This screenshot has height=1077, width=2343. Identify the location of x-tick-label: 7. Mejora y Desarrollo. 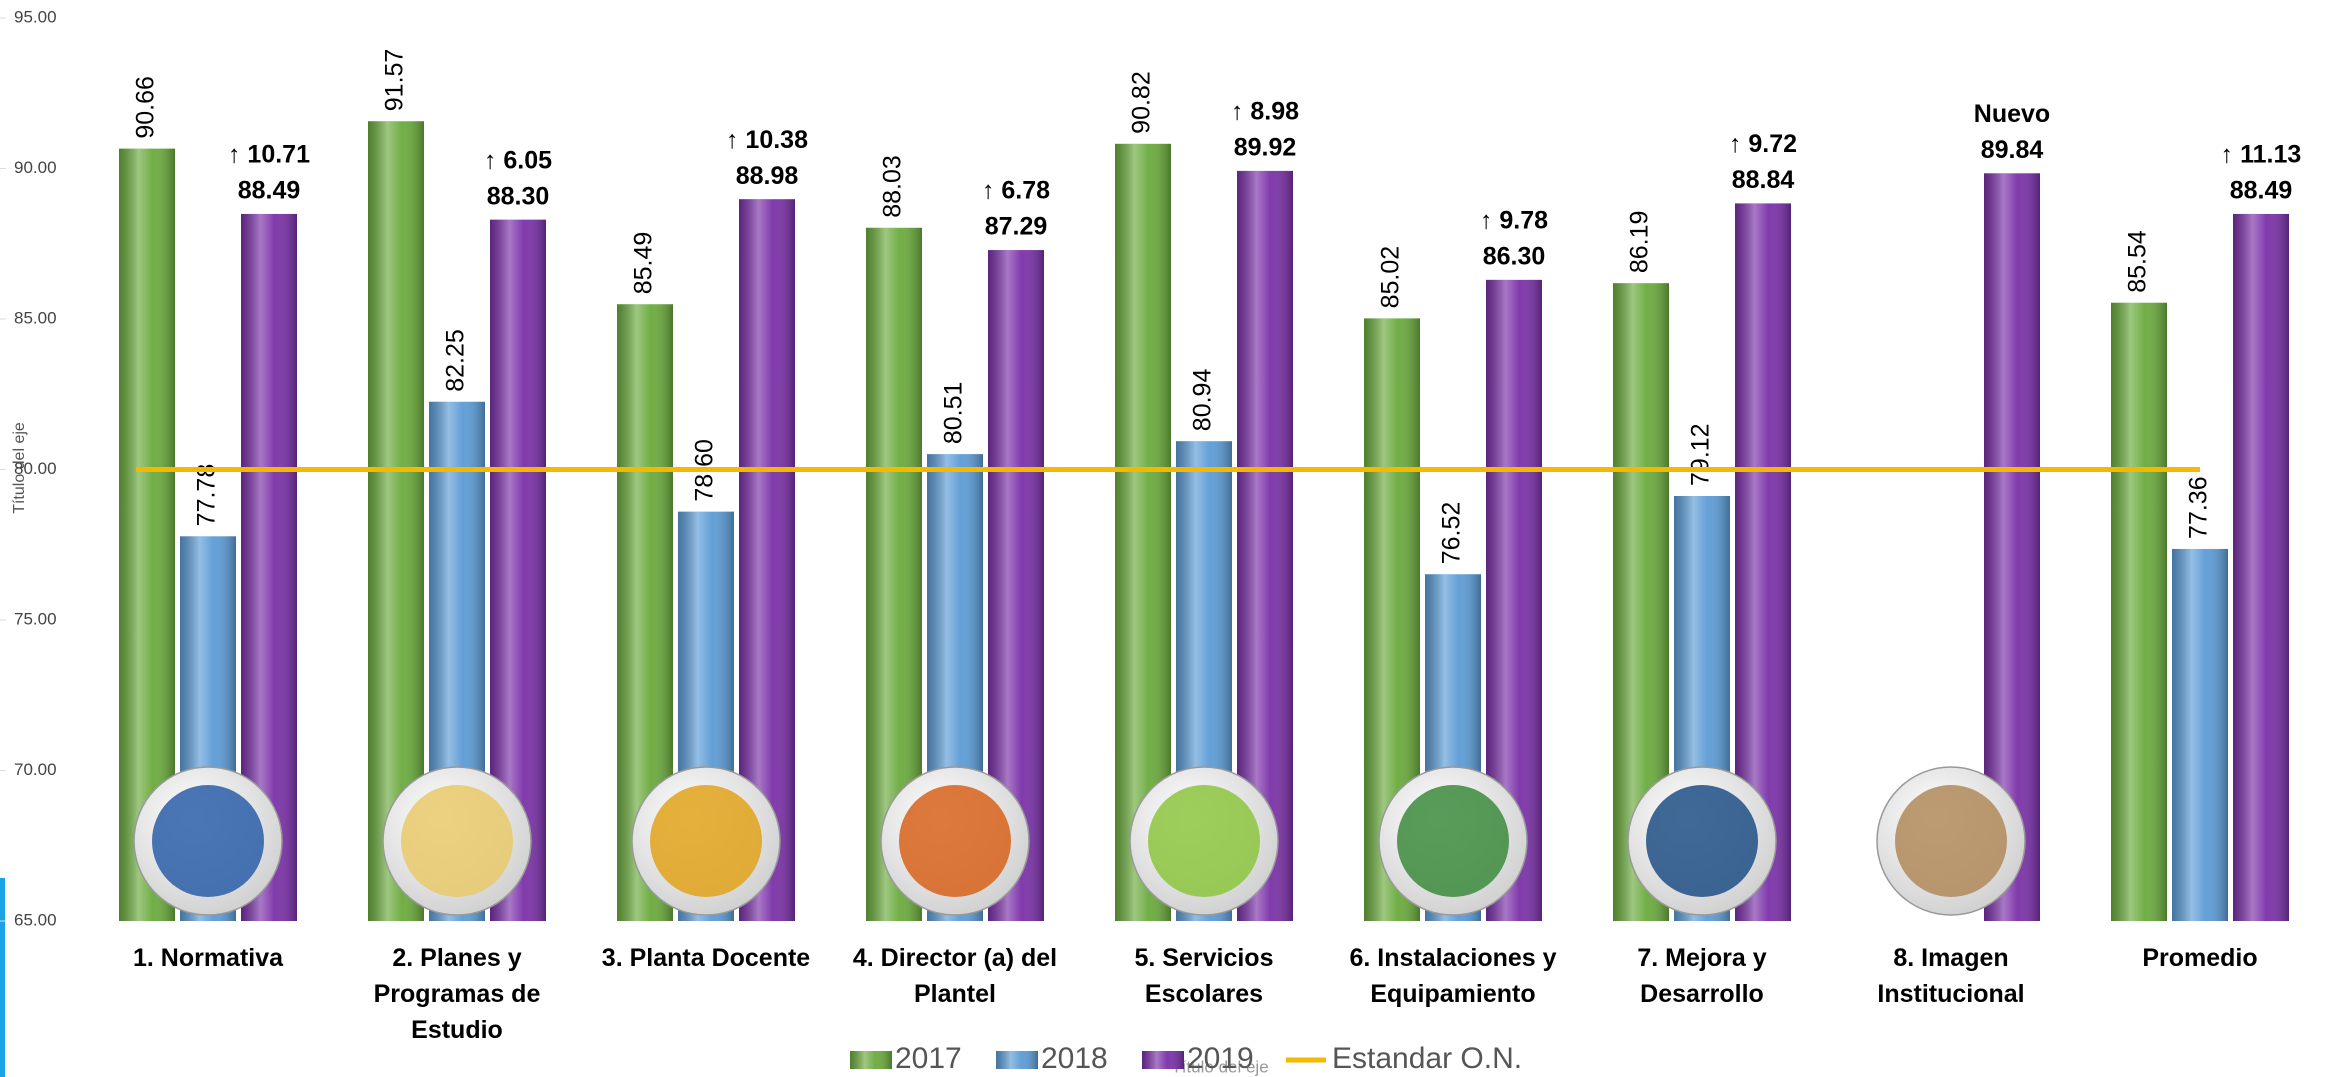
(1702, 976).